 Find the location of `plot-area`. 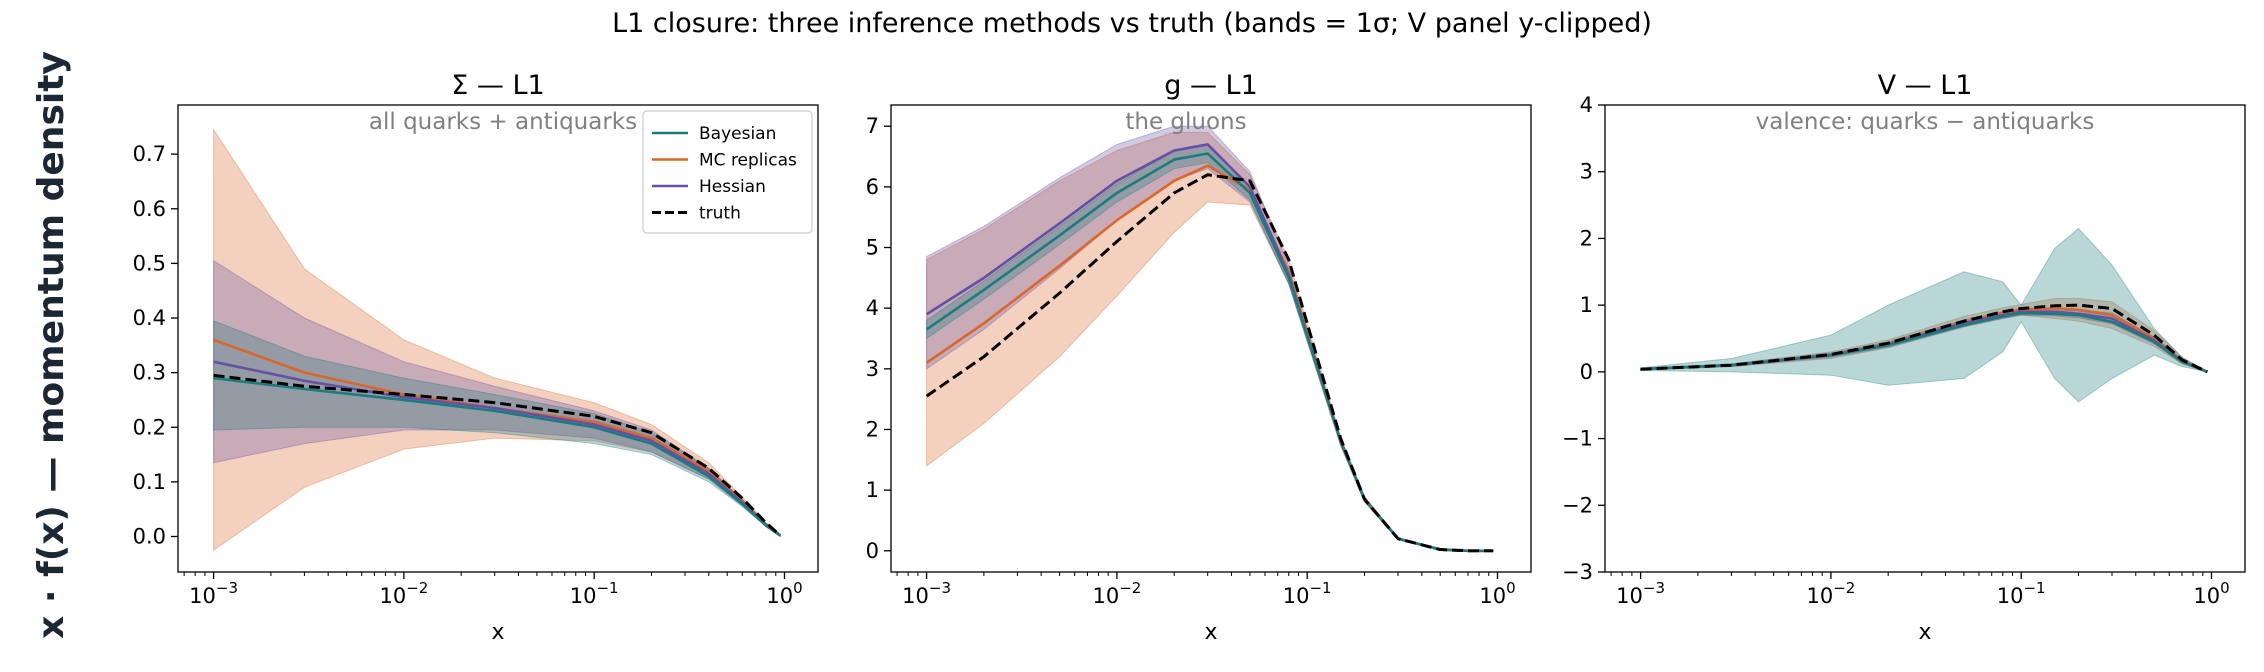

plot-area is located at coordinates (1924, 315).